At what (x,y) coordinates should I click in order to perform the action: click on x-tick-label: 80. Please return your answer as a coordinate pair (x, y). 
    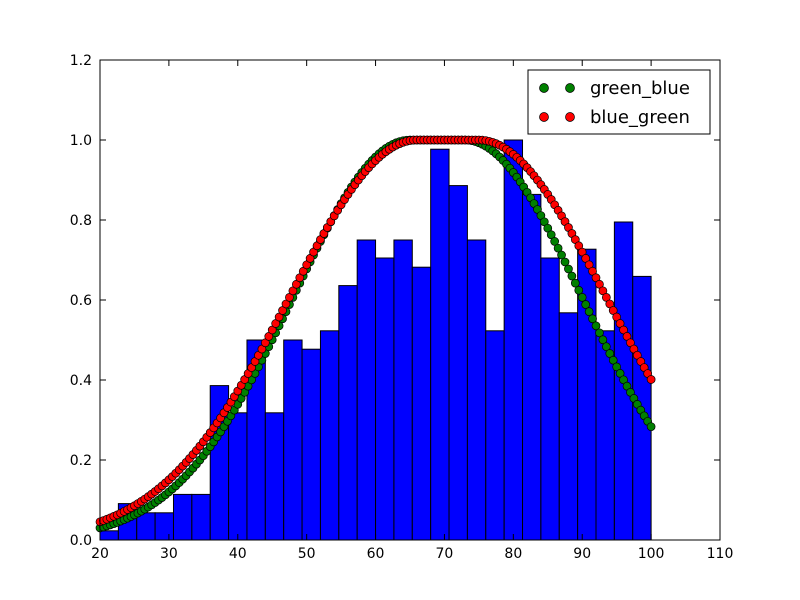
    Looking at the image, I should click on (513, 554).